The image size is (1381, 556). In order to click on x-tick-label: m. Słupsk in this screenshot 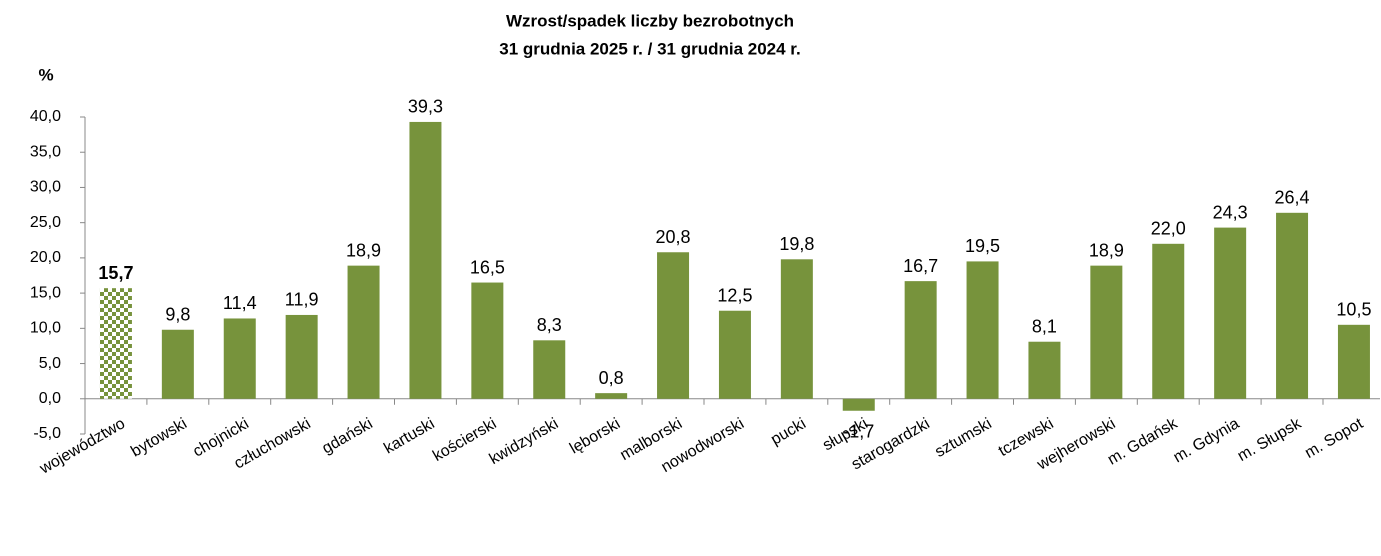, I will do `click(1270, 440)`.